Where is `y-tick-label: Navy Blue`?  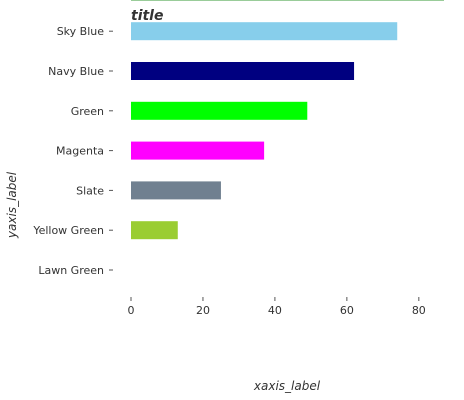
y-tick-label: Navy Blue is located at coordinates (76, 71).